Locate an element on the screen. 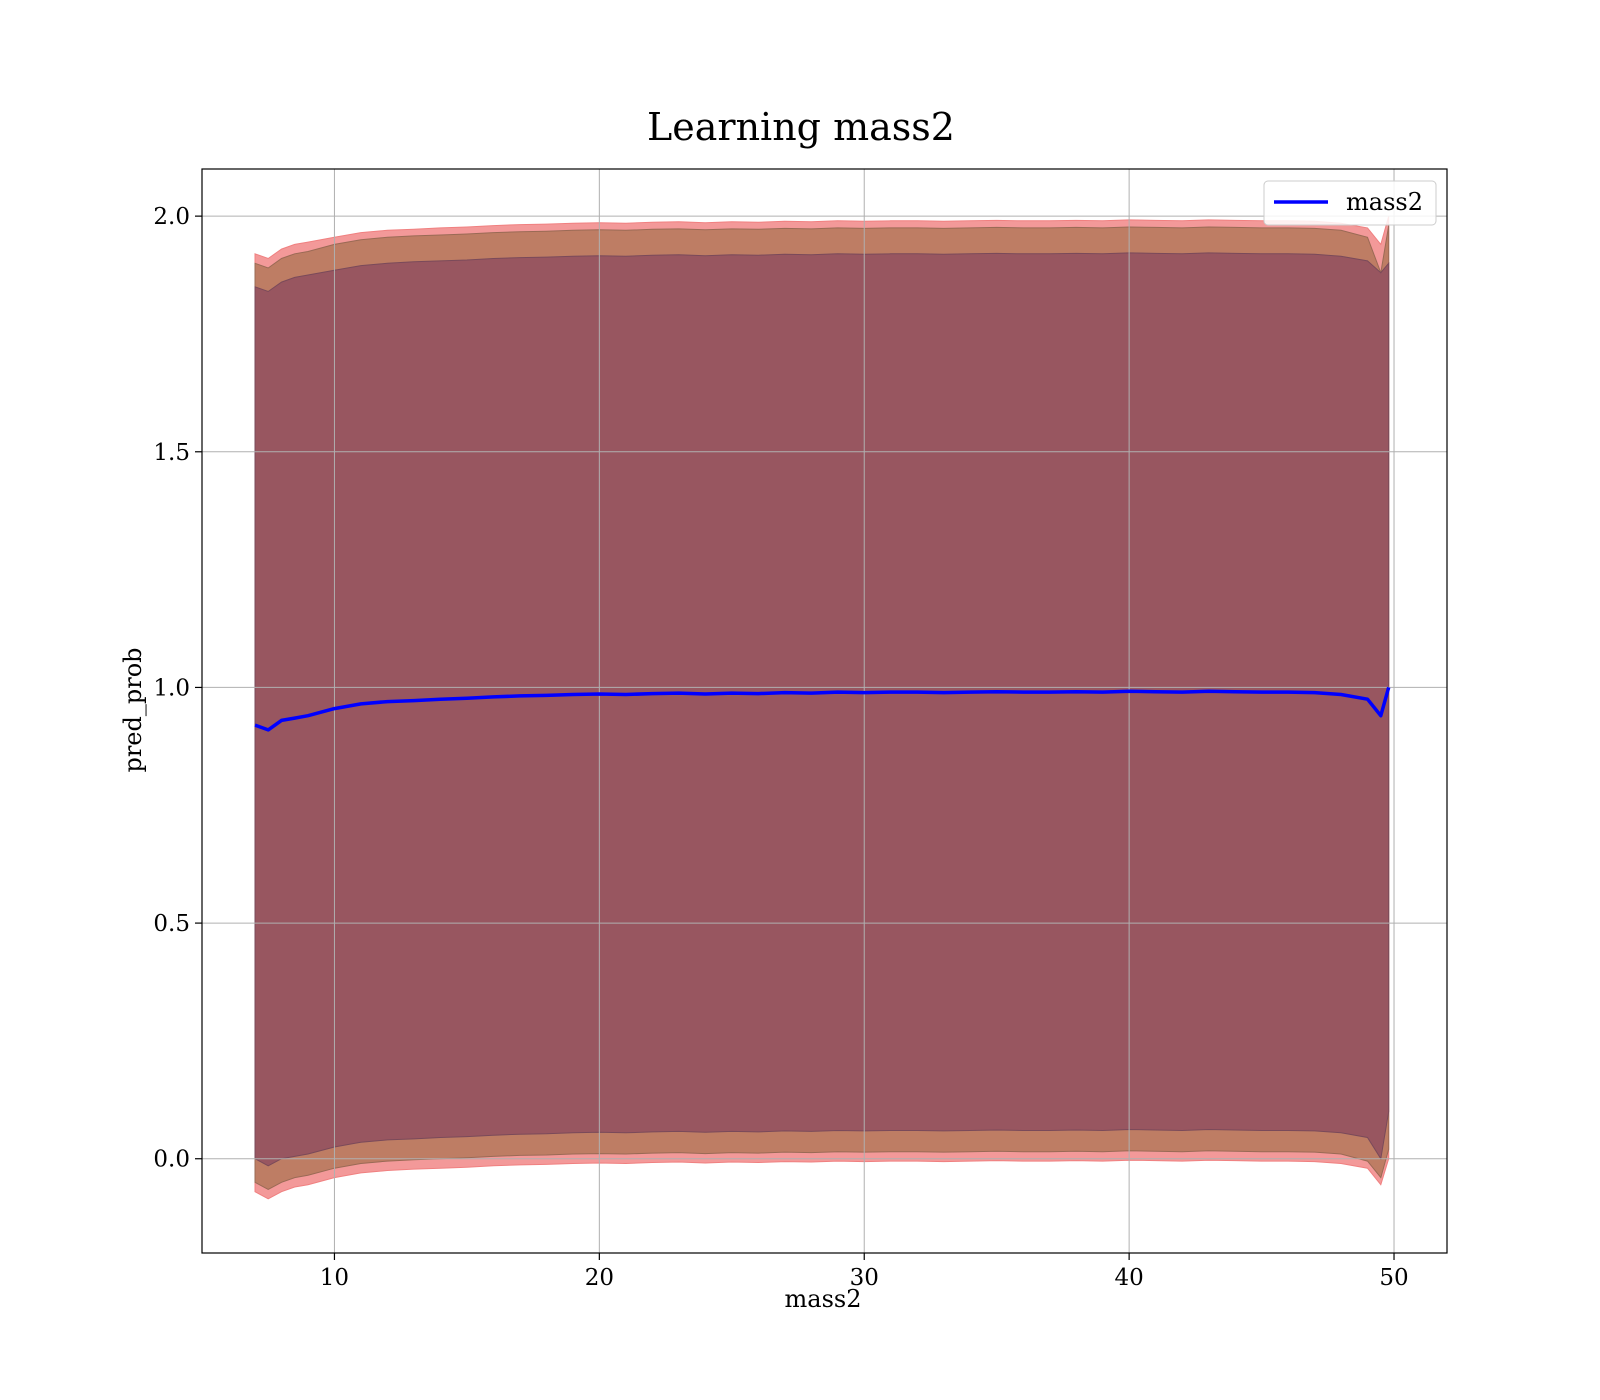 This screenshot has height=1400, width=1600. x-tick-label: 50 is located at coordinates (1393, 1278).